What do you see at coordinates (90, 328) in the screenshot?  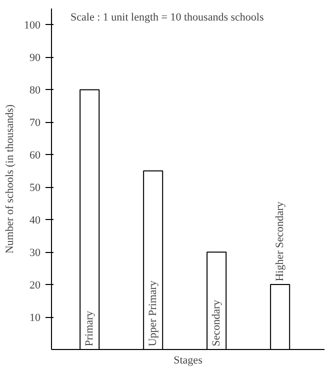 I see `x-tick-label: Primary` at bounding box center [90, 328].